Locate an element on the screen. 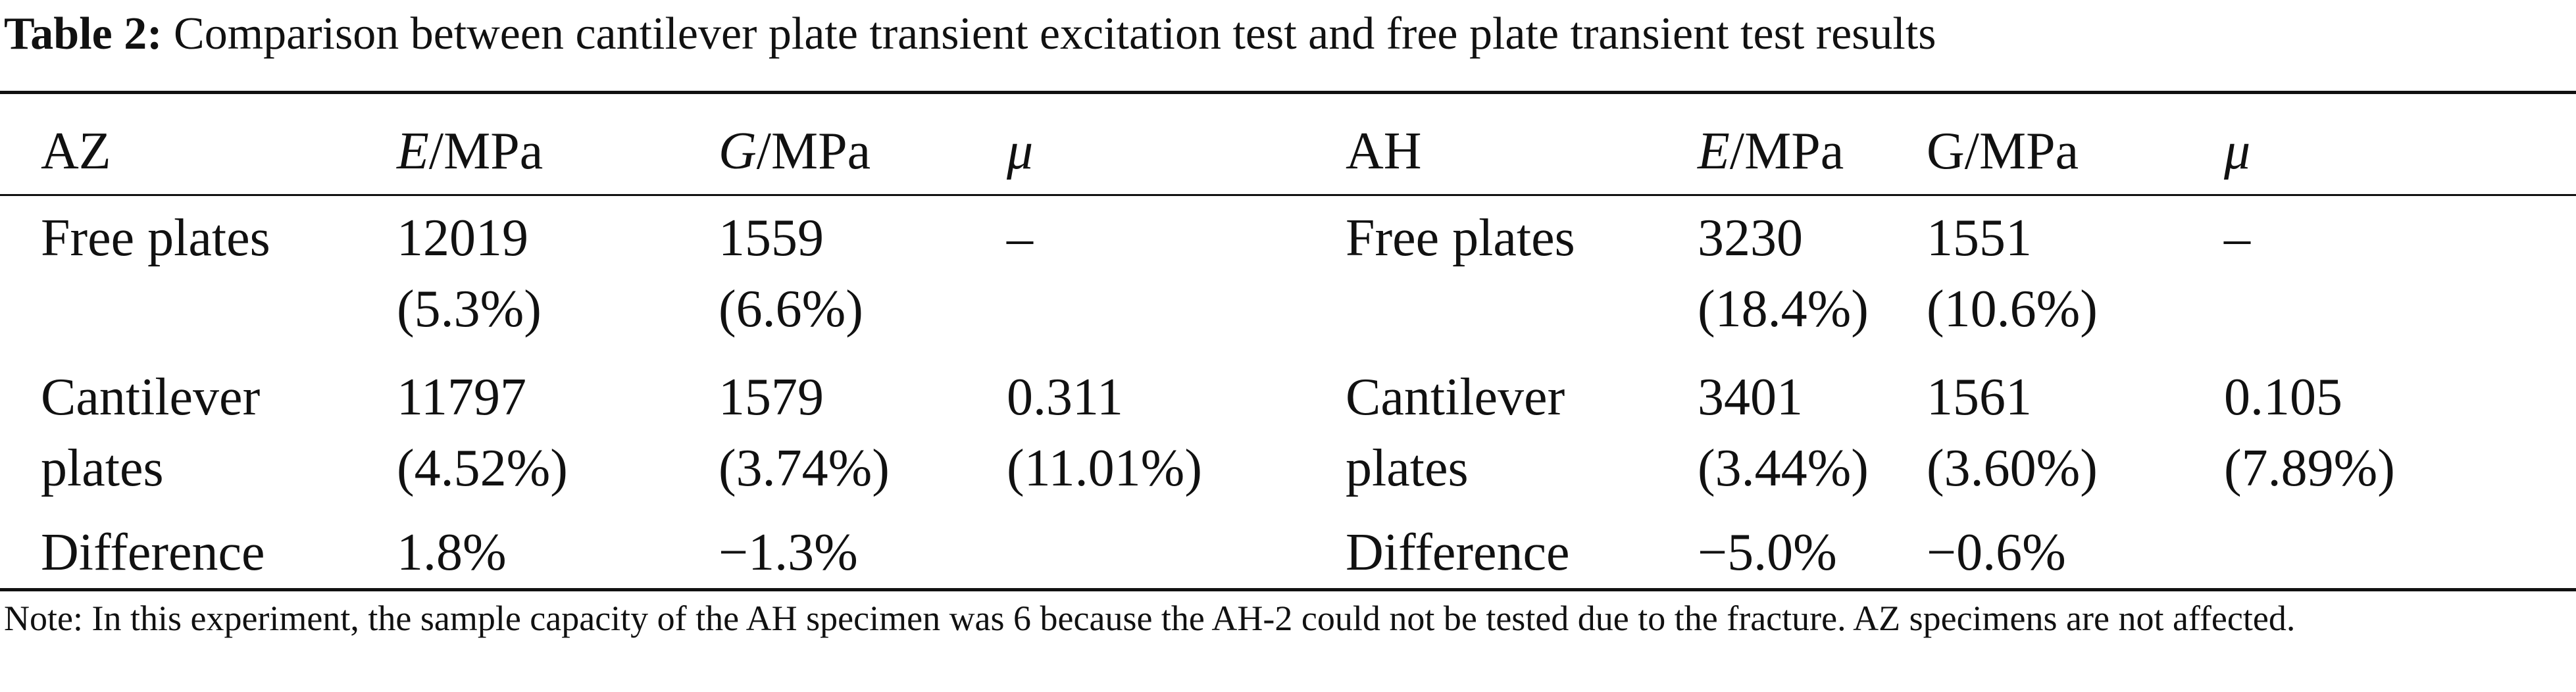  header-az-e: E/MPa is located at coordinates (470, 151).